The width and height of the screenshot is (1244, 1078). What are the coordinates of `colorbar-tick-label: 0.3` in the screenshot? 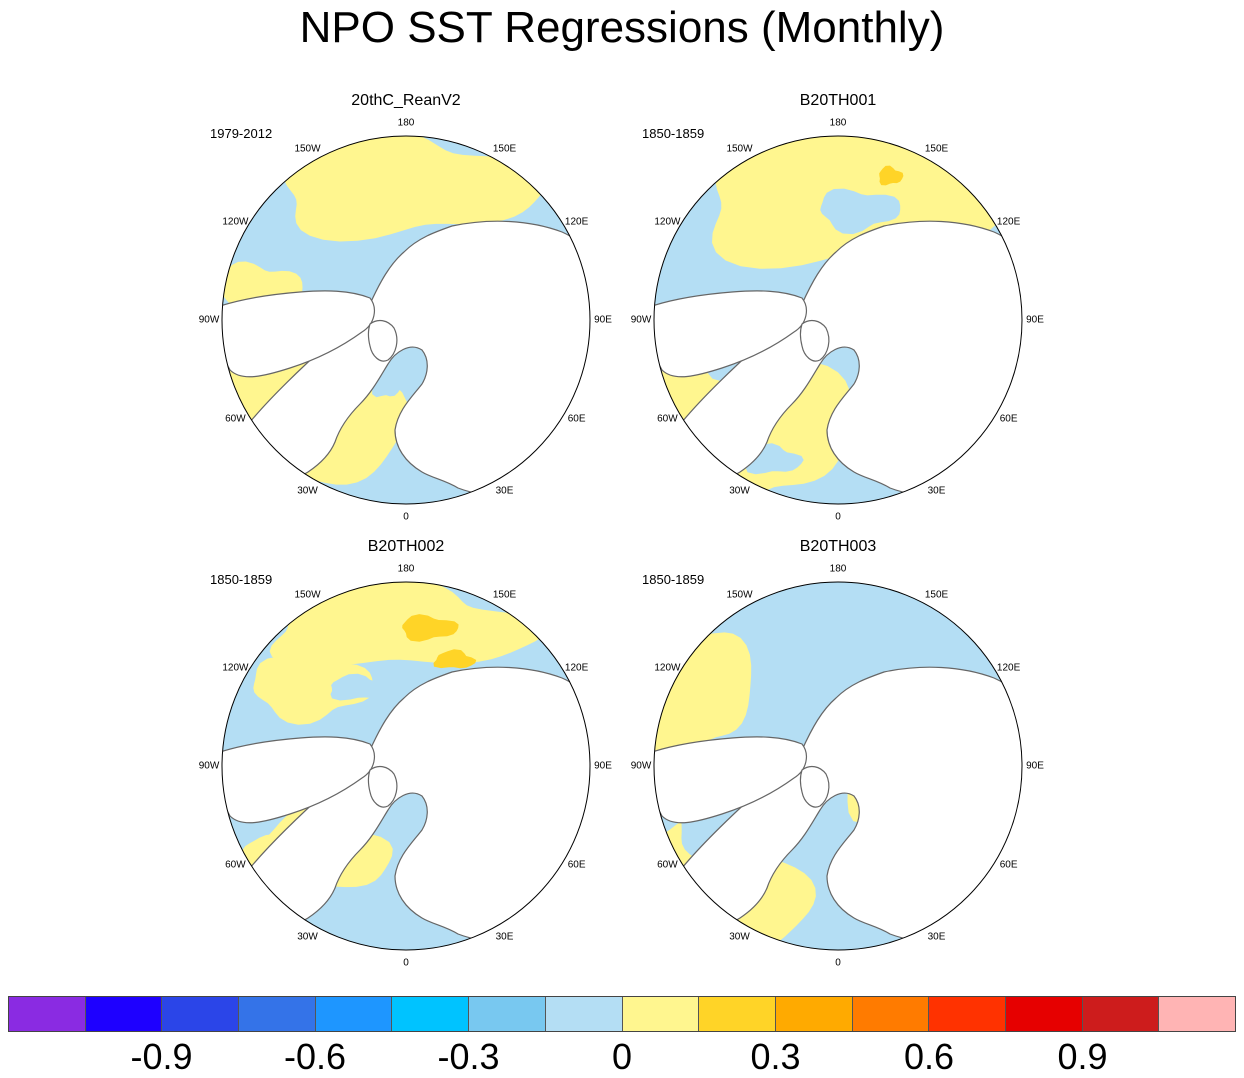 It's located at (775, 1056).